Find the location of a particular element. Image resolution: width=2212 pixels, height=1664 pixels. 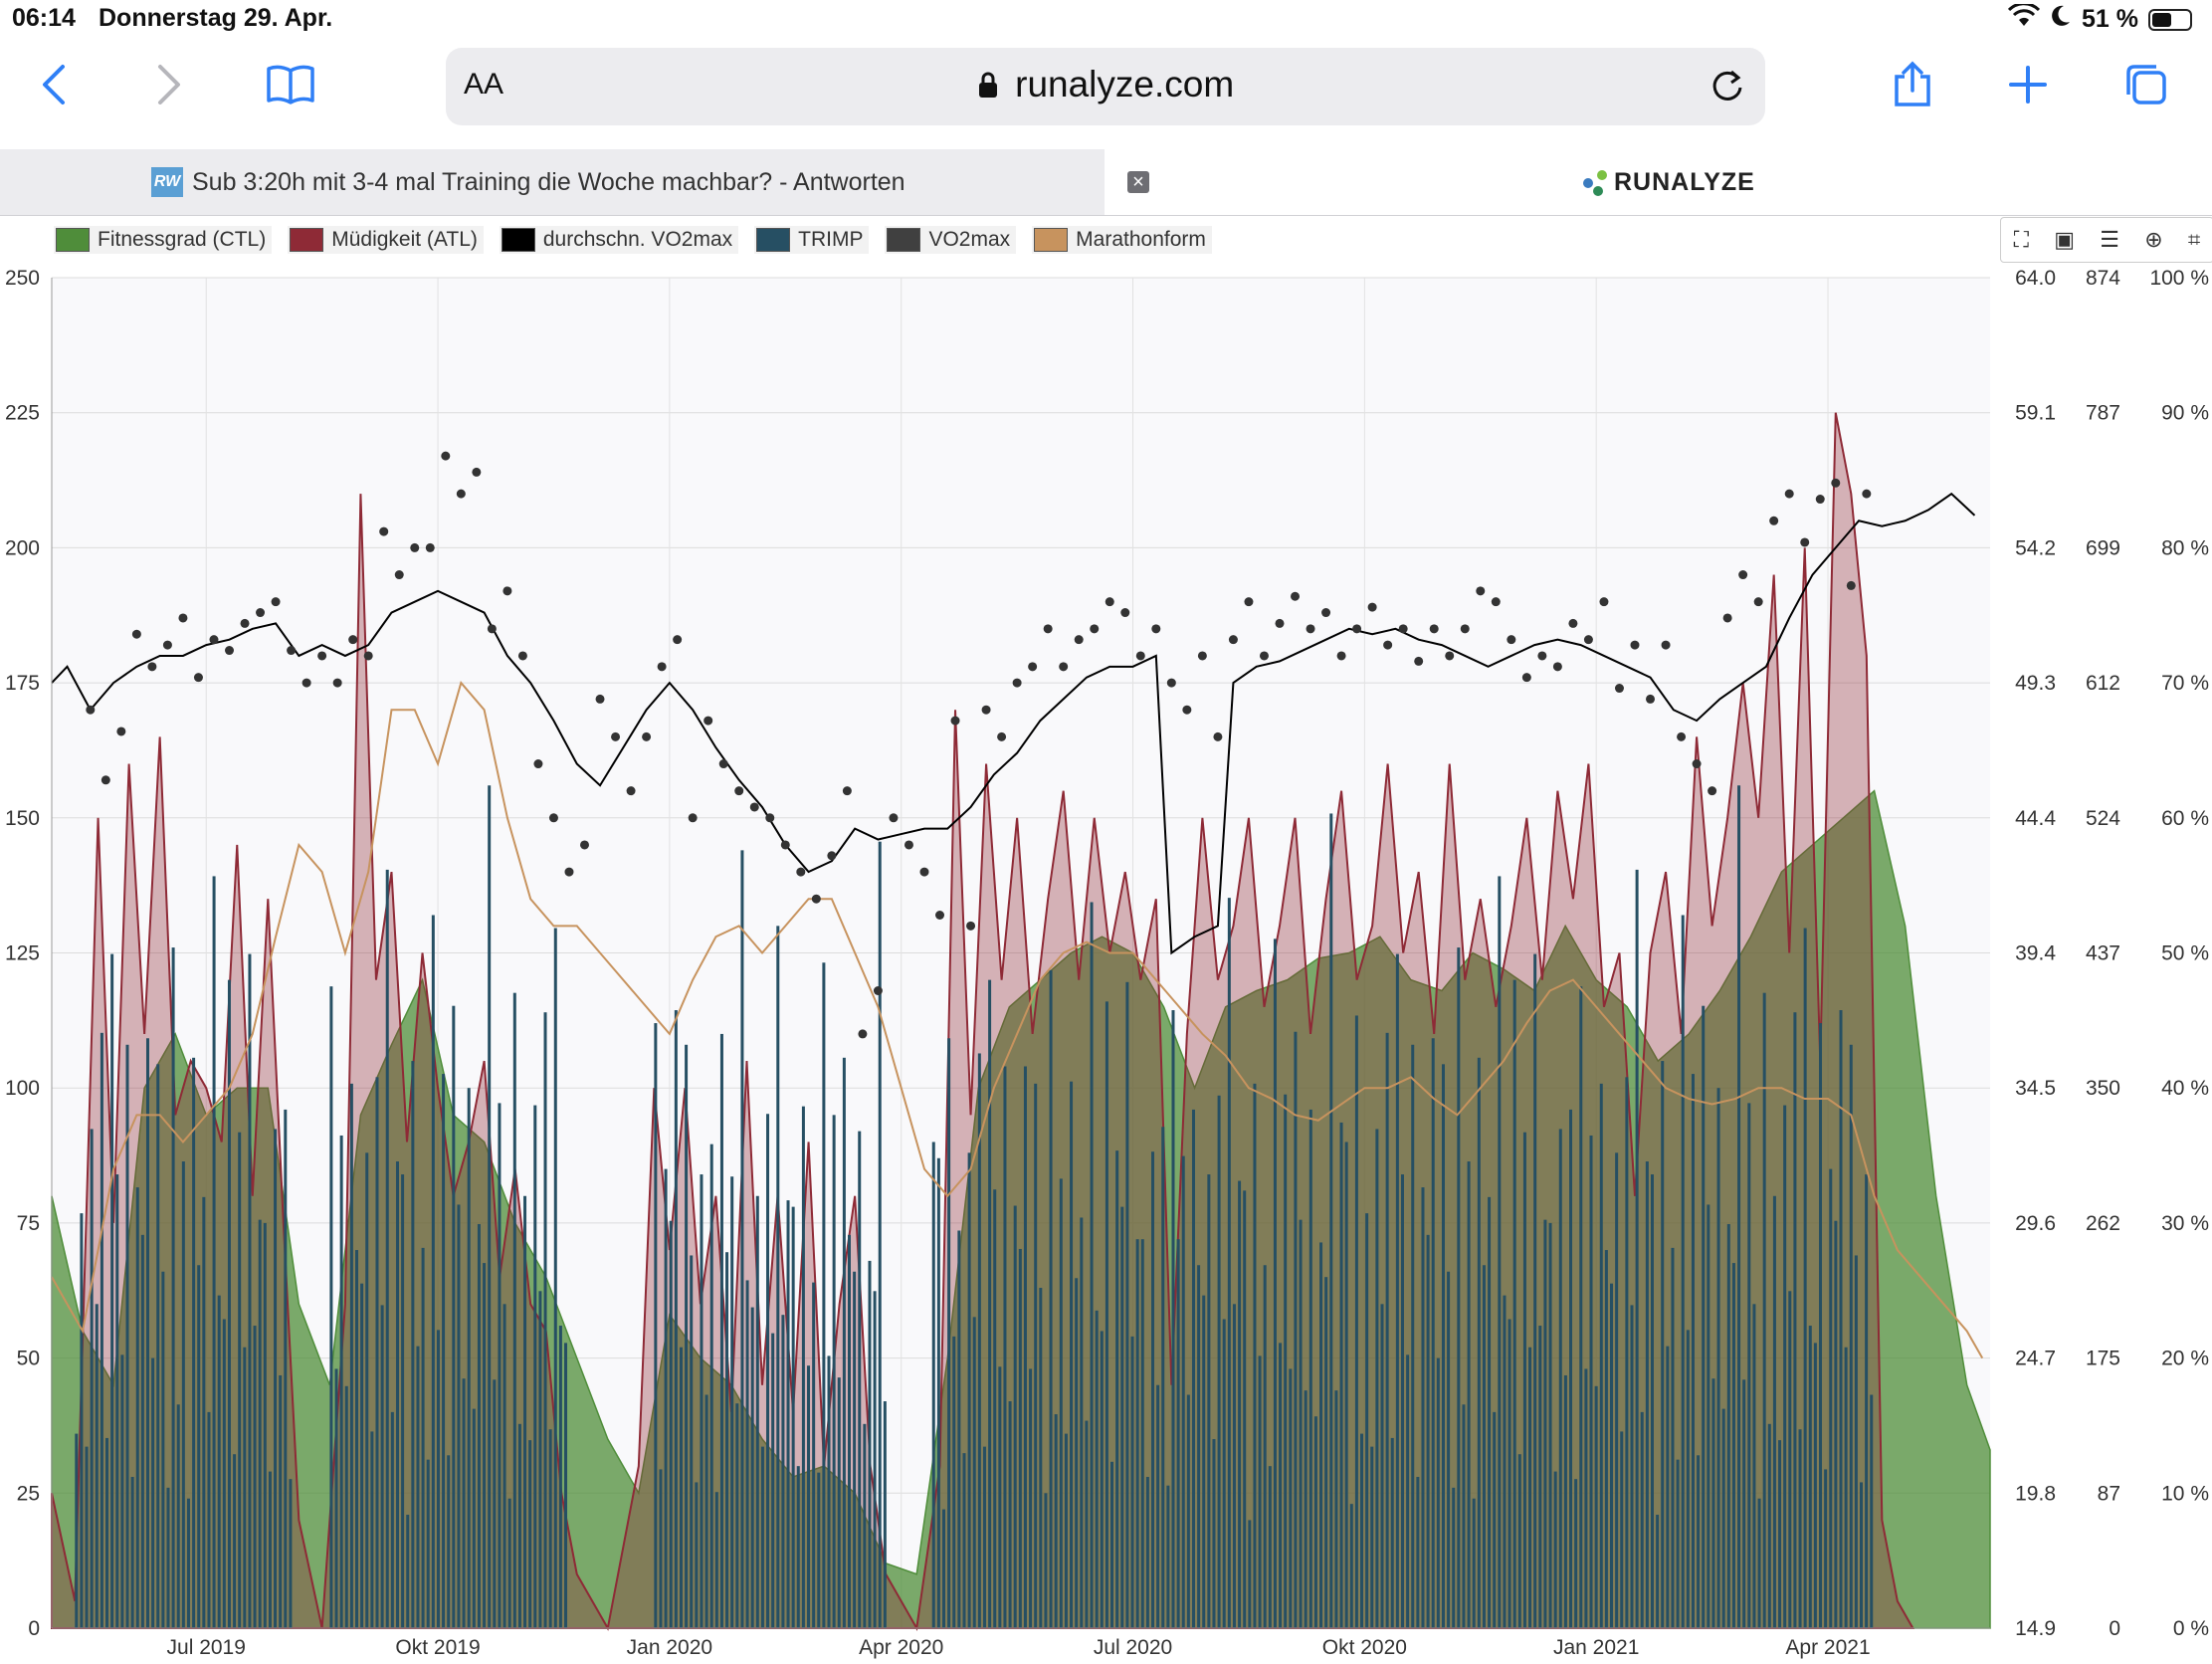

legend-item: Müdigkeit (ATL) is located at coordinates (386, 240).